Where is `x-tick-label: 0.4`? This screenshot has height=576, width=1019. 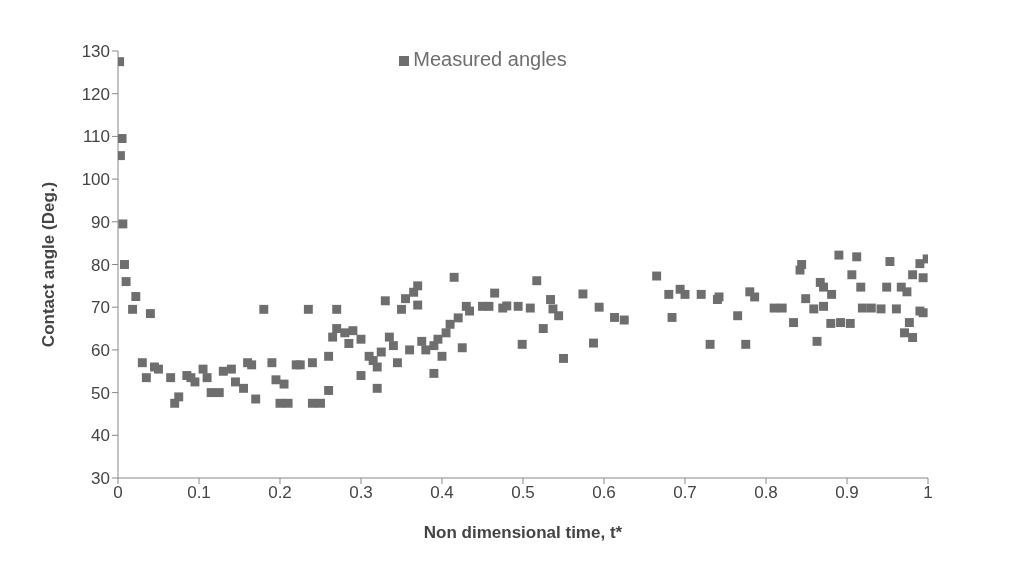 x-tick-label: 0.4 is located at coordinates (442, 493).